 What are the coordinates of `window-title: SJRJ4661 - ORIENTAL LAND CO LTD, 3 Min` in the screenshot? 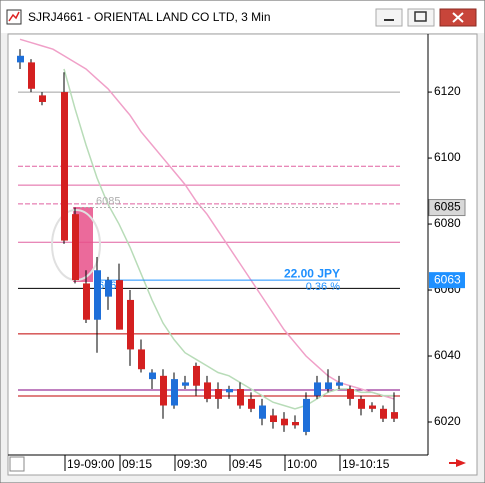 It's located at (149, 17).